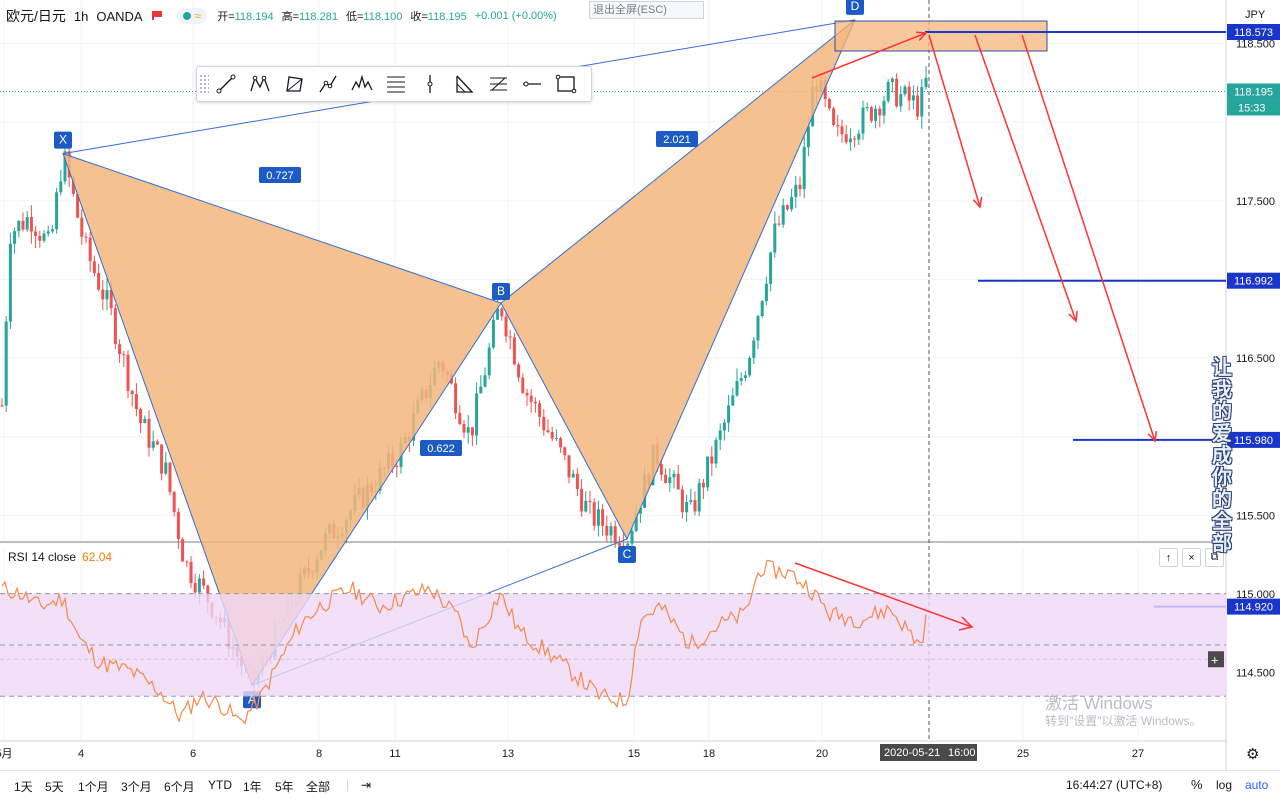 The width and height of the screenshot is (1280, 801). I want to click on range-1y: 1年, so click(252, 787).